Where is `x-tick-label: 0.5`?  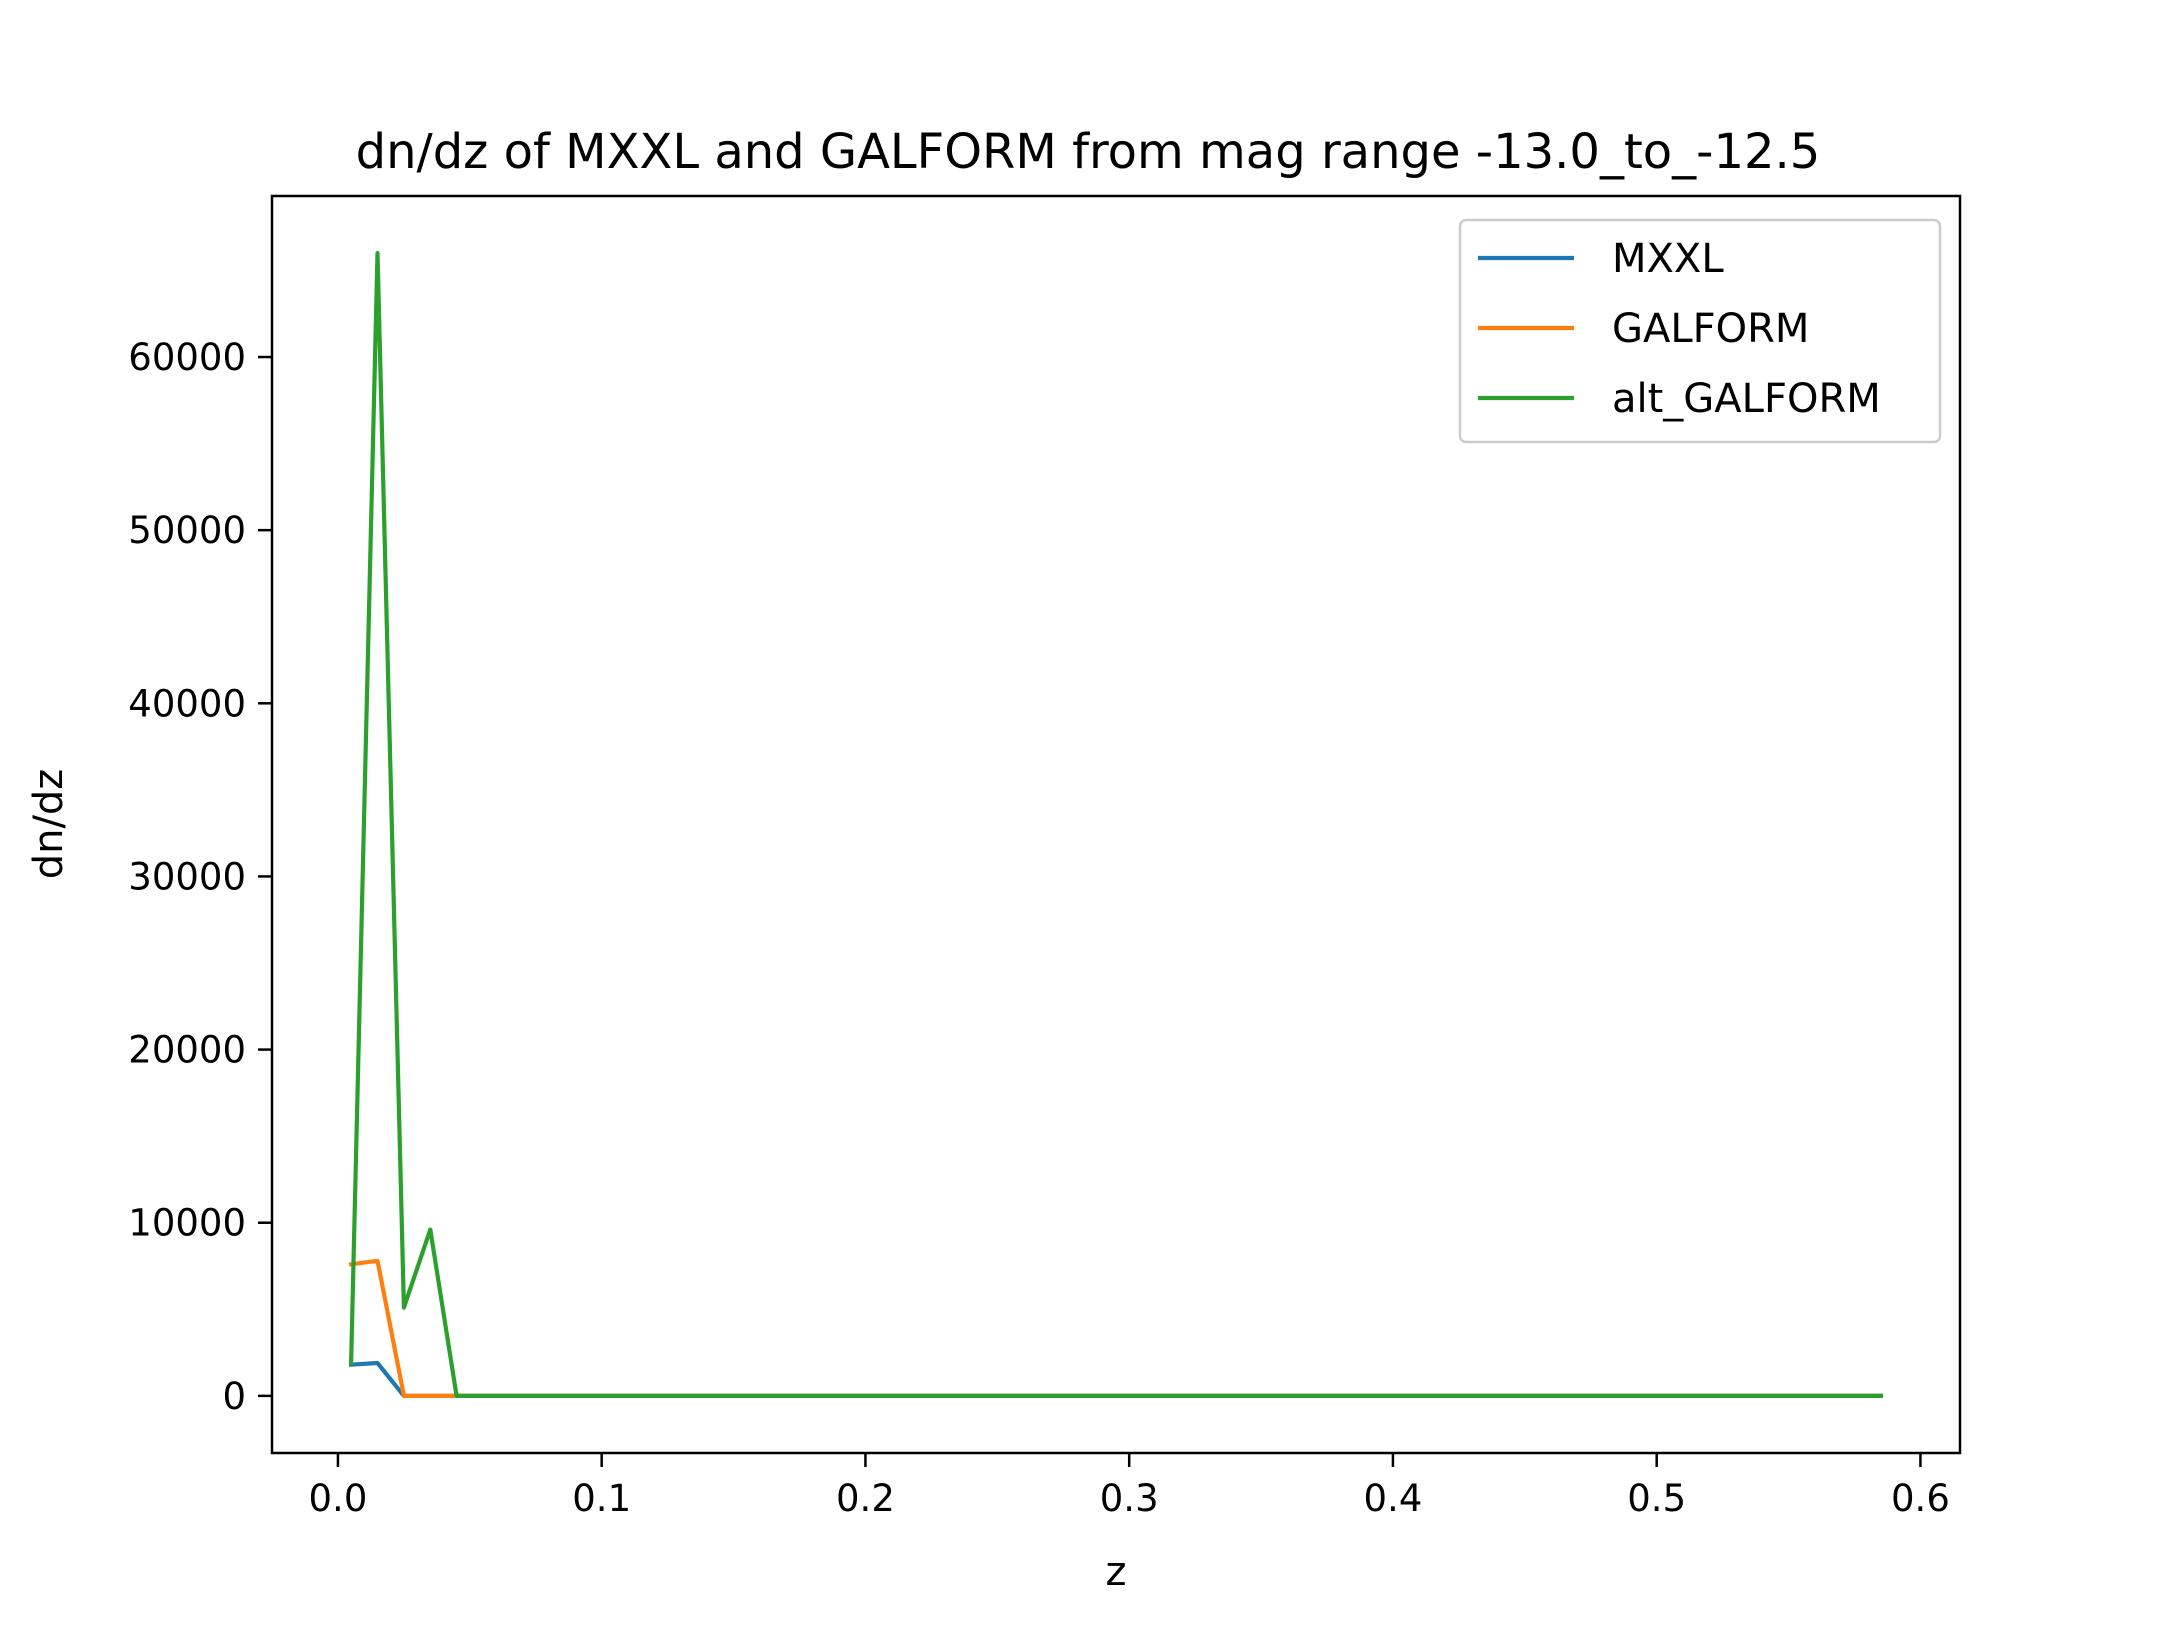
x-tick-label: 0.5 is located at coordinates (1656, 1498).